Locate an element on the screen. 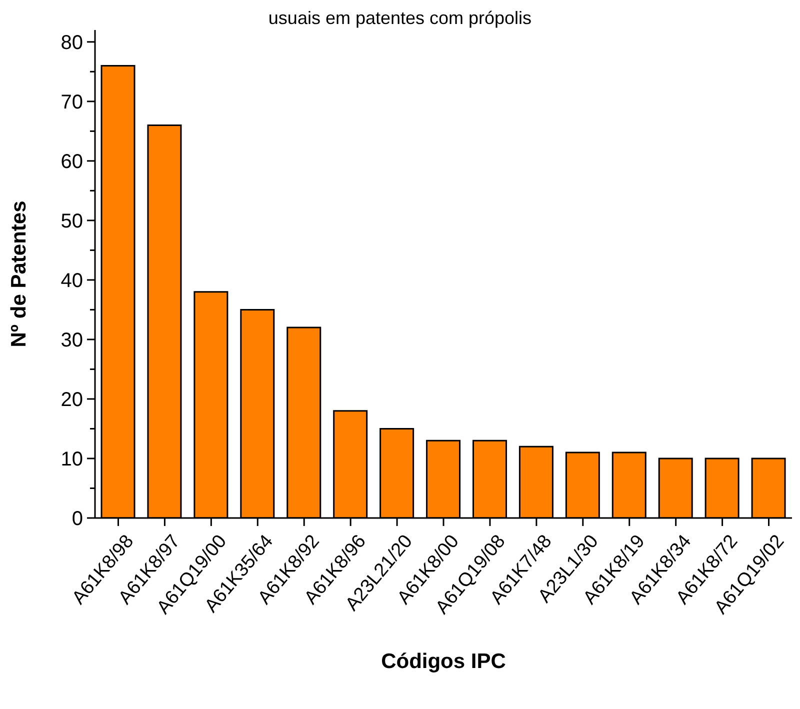 This screenshot has height=709, width=800. y-tick-label: 30 is located at coordinates (71, 340).